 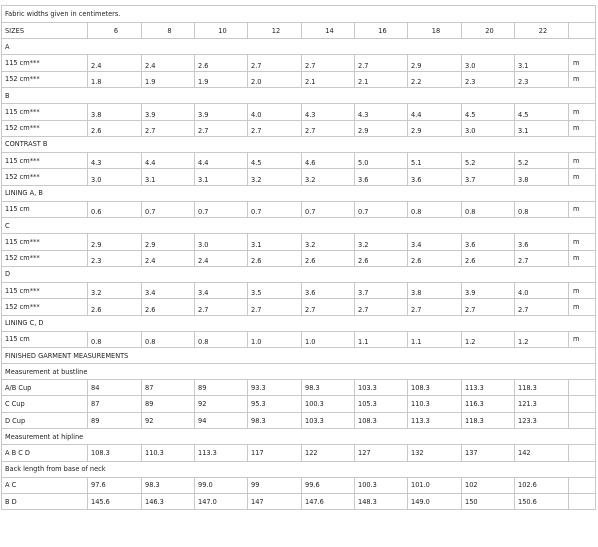 I want to click on size-header: 14, so click(x=328, y=30).